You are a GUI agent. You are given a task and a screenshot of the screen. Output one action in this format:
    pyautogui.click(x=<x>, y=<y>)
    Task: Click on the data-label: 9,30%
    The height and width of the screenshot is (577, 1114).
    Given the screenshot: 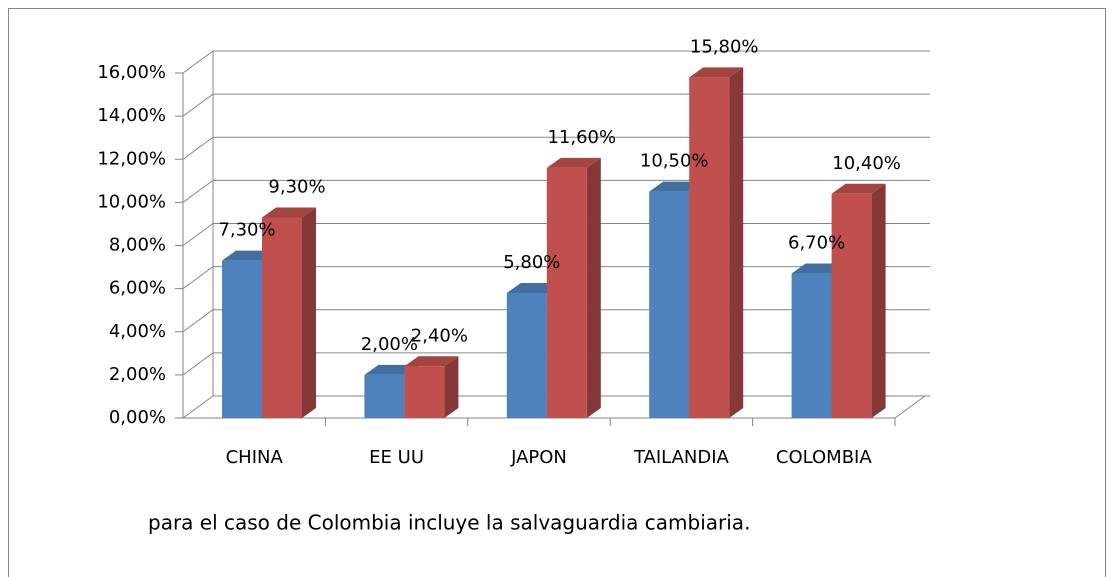 What is the action you would take?
    pyautogui.click(x=296, y=186)
    